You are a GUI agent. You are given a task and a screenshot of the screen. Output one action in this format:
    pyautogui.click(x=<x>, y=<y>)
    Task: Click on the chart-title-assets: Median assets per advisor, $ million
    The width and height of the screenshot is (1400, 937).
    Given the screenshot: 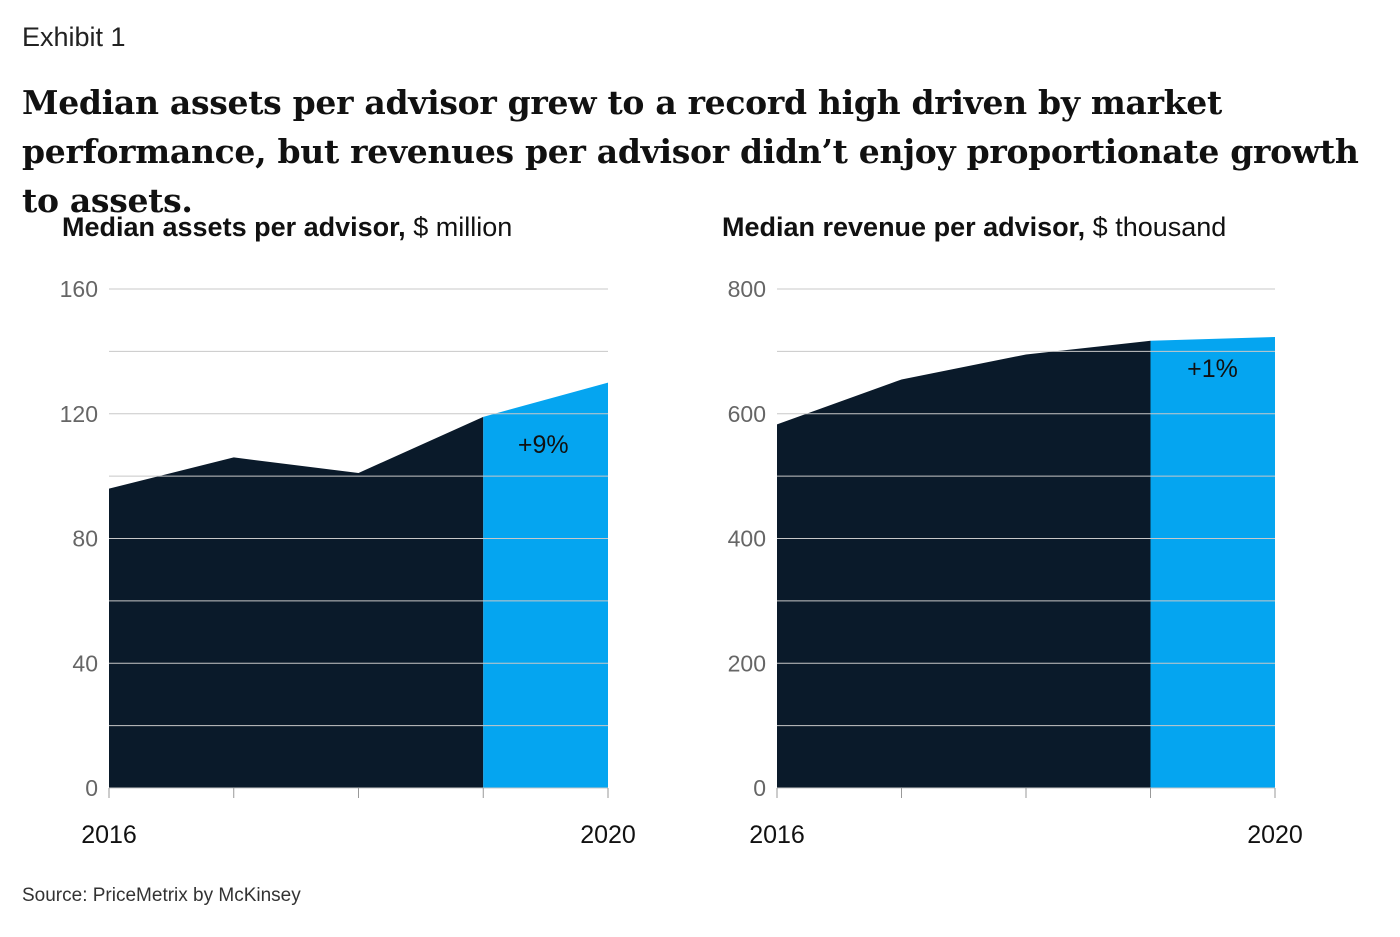 What is the action you would take?
    pyautogui.click(x=287, y=227)
    